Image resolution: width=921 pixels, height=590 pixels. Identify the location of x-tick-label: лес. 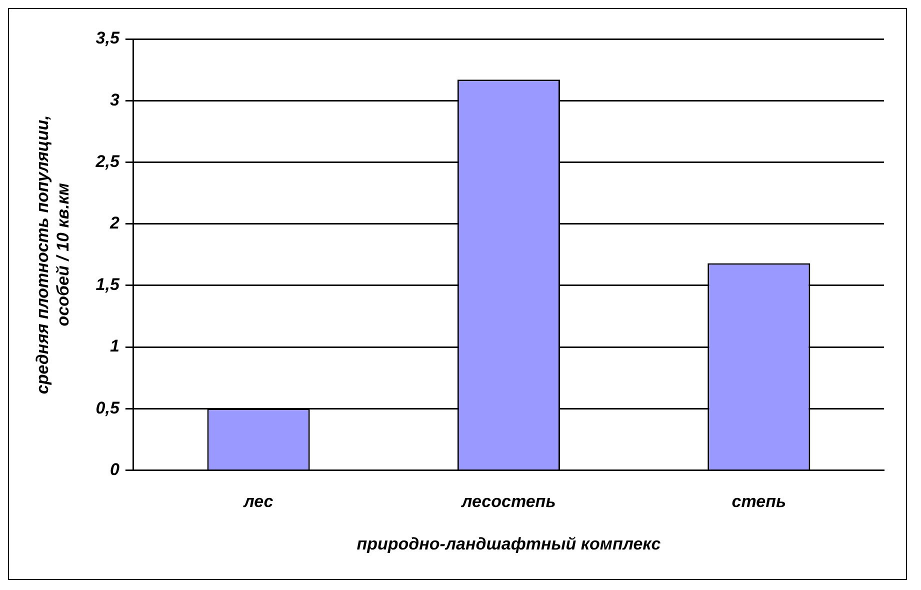
(258, 502).